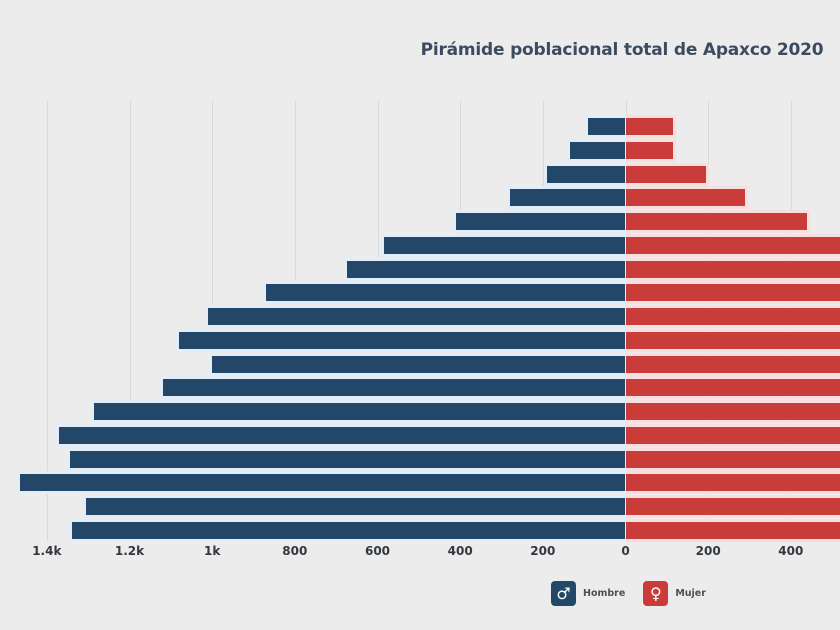  What do you see at coordinates (129, 551) in the screenshot?
I see `x-tick-label: 1.2k` at bounding box center [129, 551].